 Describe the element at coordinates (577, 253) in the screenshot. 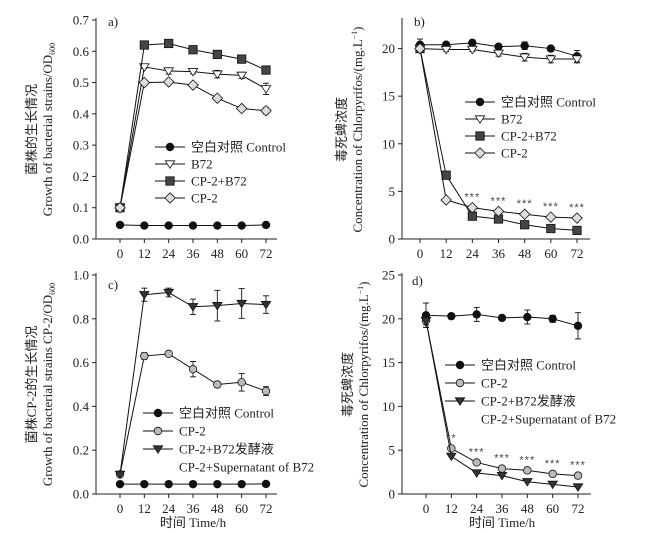

I see `x-tick-label: 72` at that location.